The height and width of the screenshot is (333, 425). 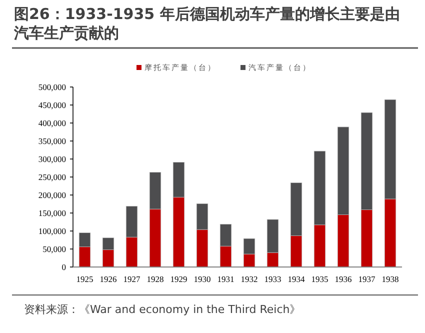 What do you see at coordinates (85, 279) in the screenshot?
I see `x-tick-label: 1925` at bounding box center [85, 279].